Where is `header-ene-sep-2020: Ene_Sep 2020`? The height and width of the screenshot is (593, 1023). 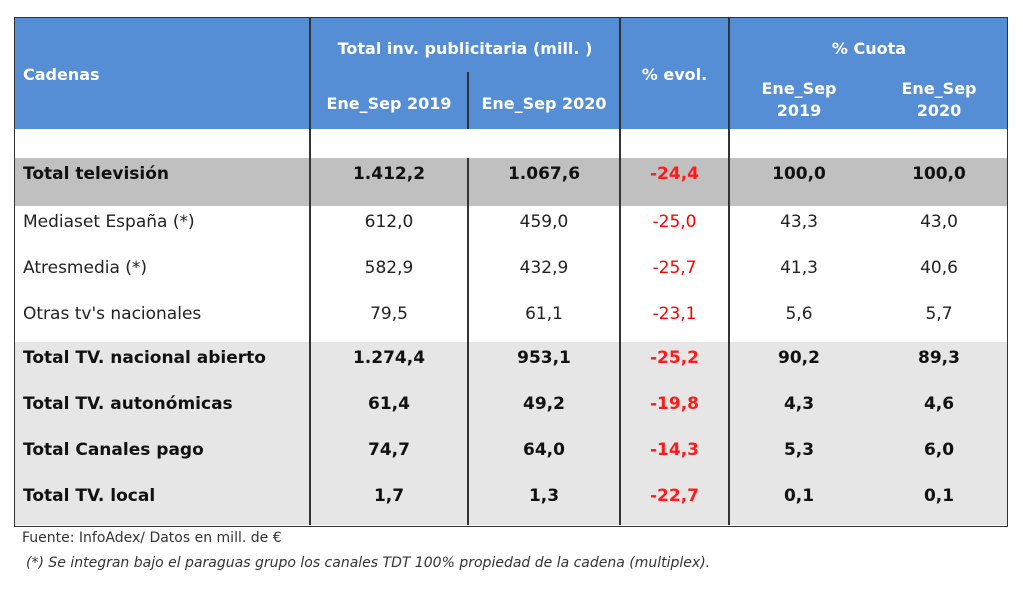
header-ene-sep-2020: Ene_Sep 2020 is located at coordinates (544, 103).